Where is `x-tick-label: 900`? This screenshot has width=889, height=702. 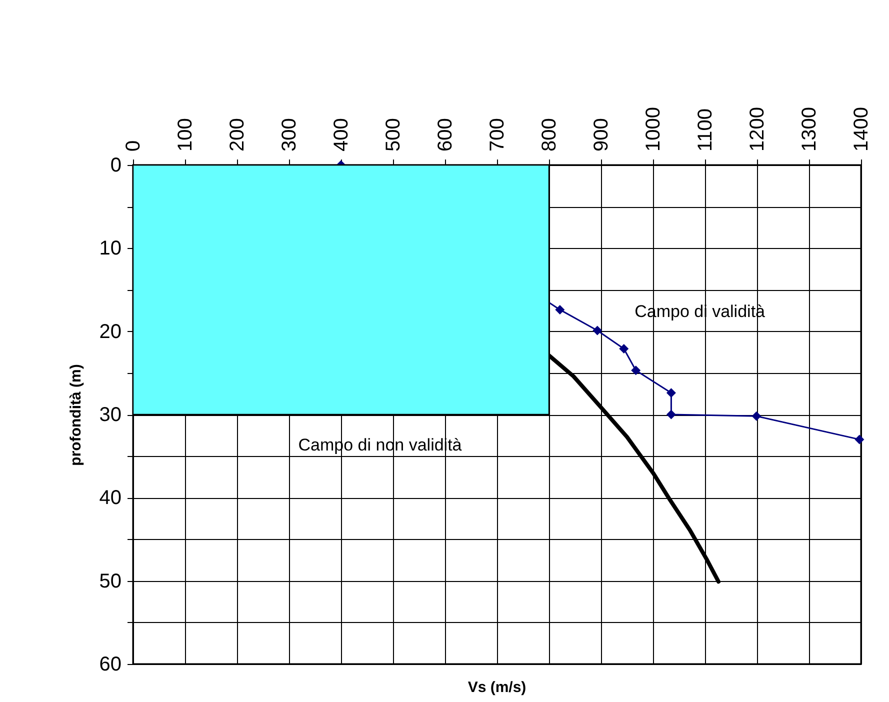
x-tick-label: 900 is located at coordinates (601, 135).